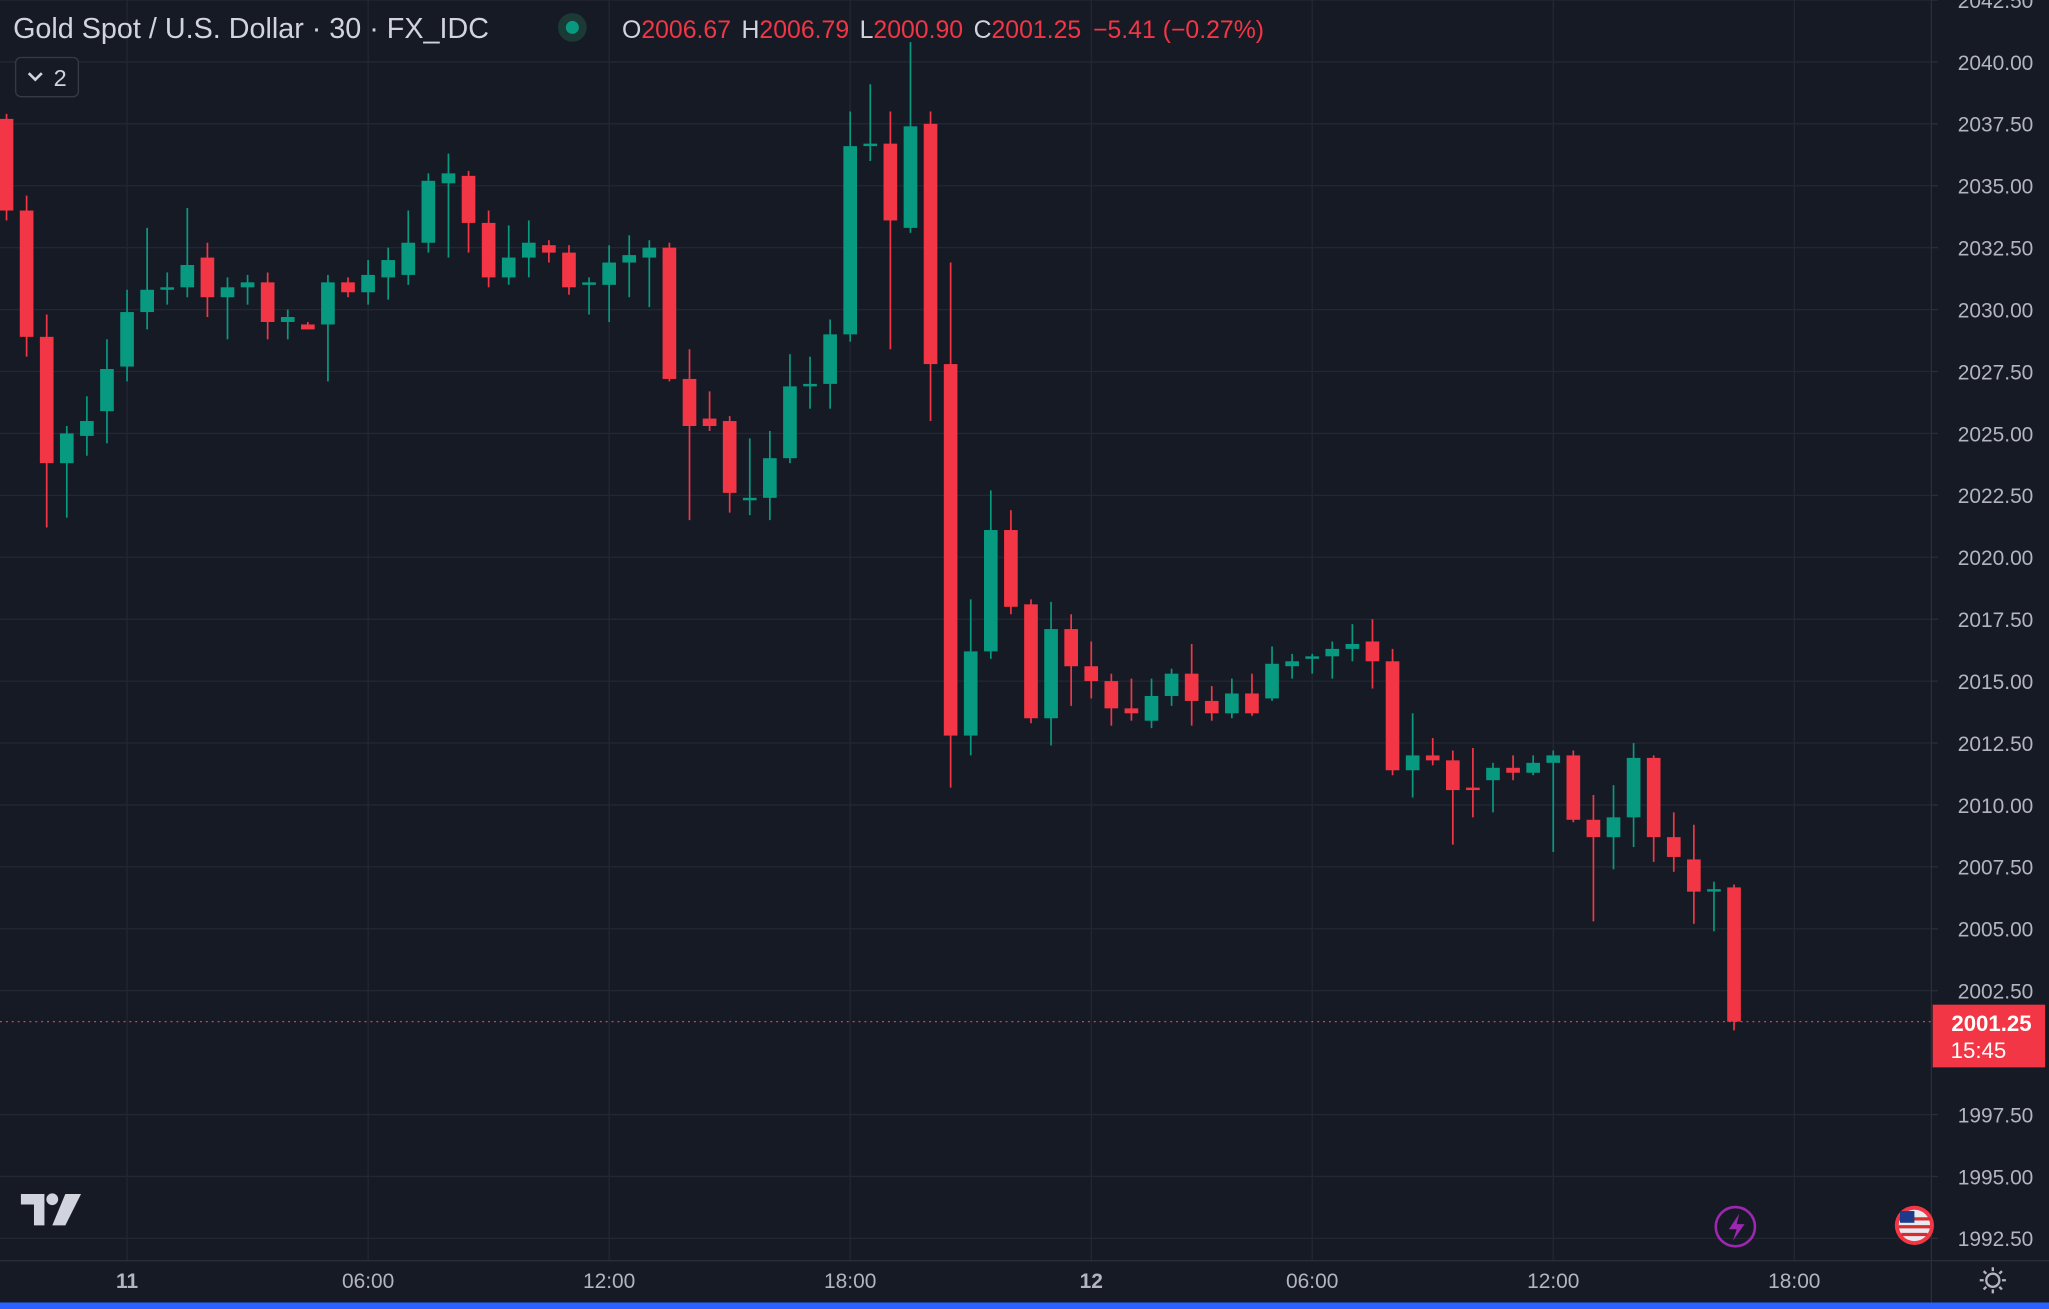 Image resolution: width=2049 pixels, height=1309 pixels. What do you see at coordinates (1996, 930) in the screenshot?
I see `y-tick-label: 2005.00` at bounding box center [1996, 930].